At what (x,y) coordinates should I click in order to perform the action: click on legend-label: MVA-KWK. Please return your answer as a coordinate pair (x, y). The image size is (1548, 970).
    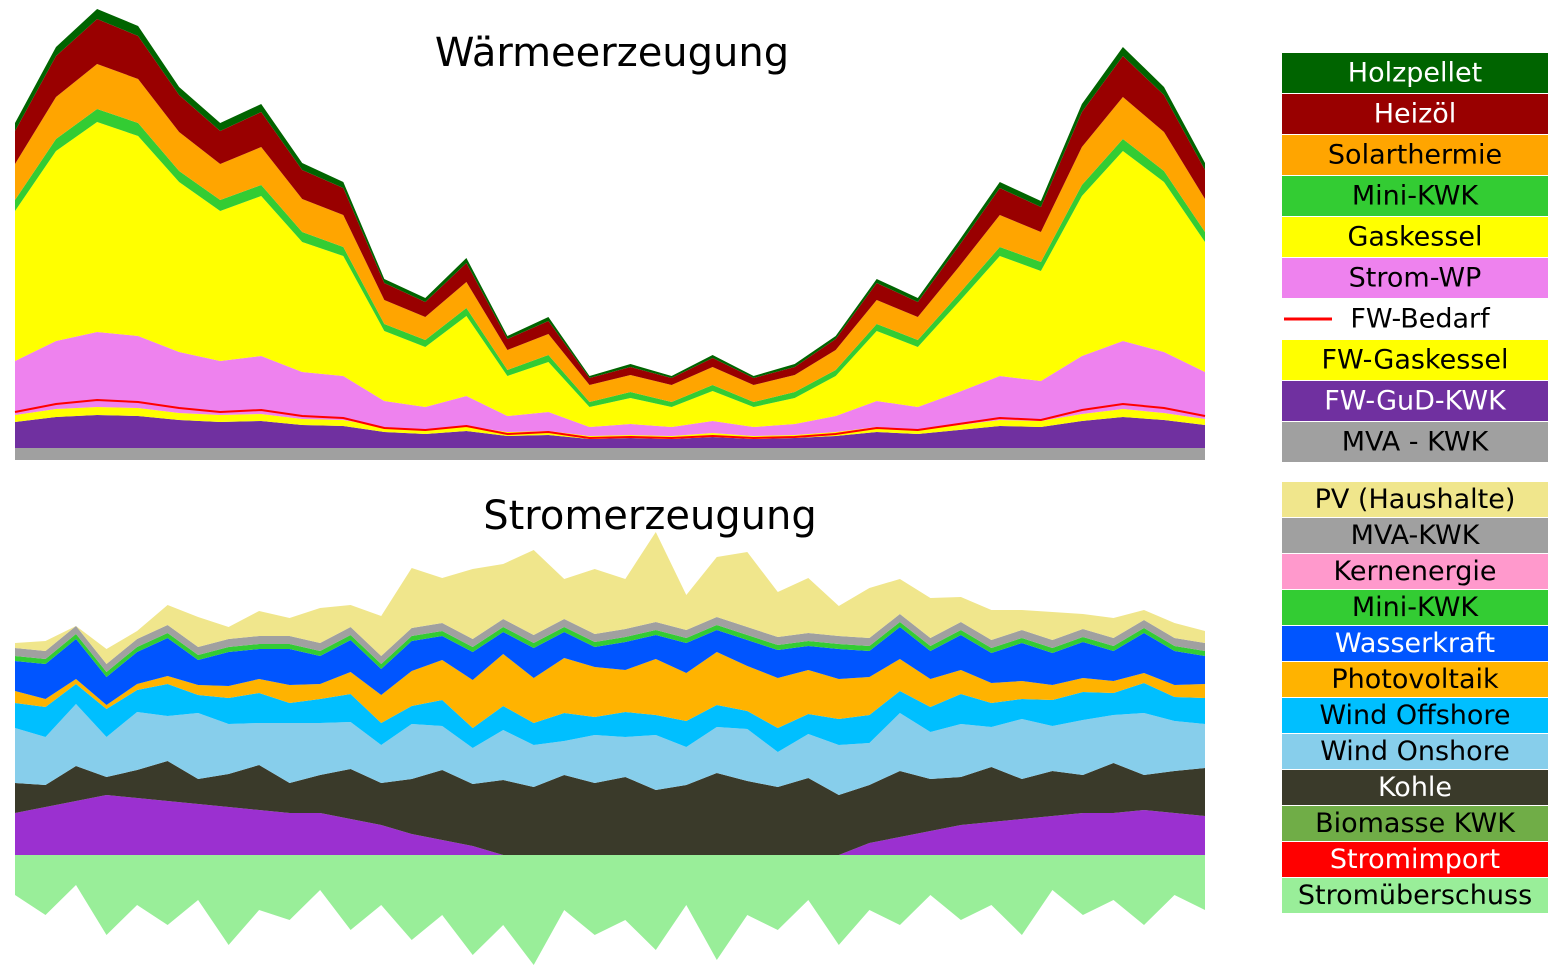
    Looking at the image, I should click on (1416, 535).